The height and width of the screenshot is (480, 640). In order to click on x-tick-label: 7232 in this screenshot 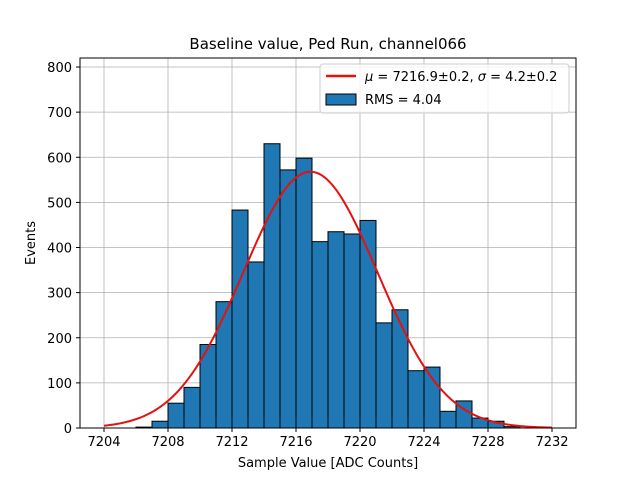, I will do `click(551, 442)`.